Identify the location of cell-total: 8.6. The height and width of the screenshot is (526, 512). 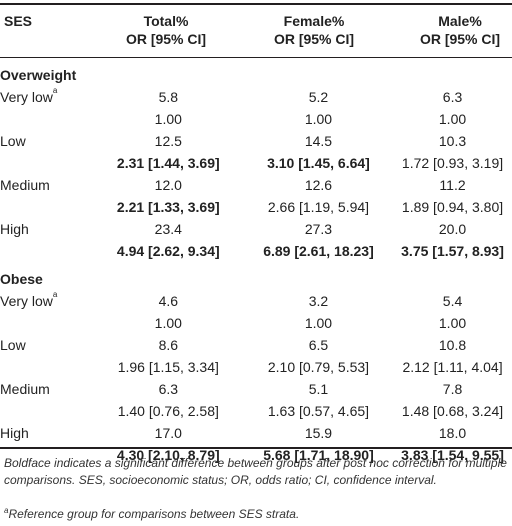
(168, 345).